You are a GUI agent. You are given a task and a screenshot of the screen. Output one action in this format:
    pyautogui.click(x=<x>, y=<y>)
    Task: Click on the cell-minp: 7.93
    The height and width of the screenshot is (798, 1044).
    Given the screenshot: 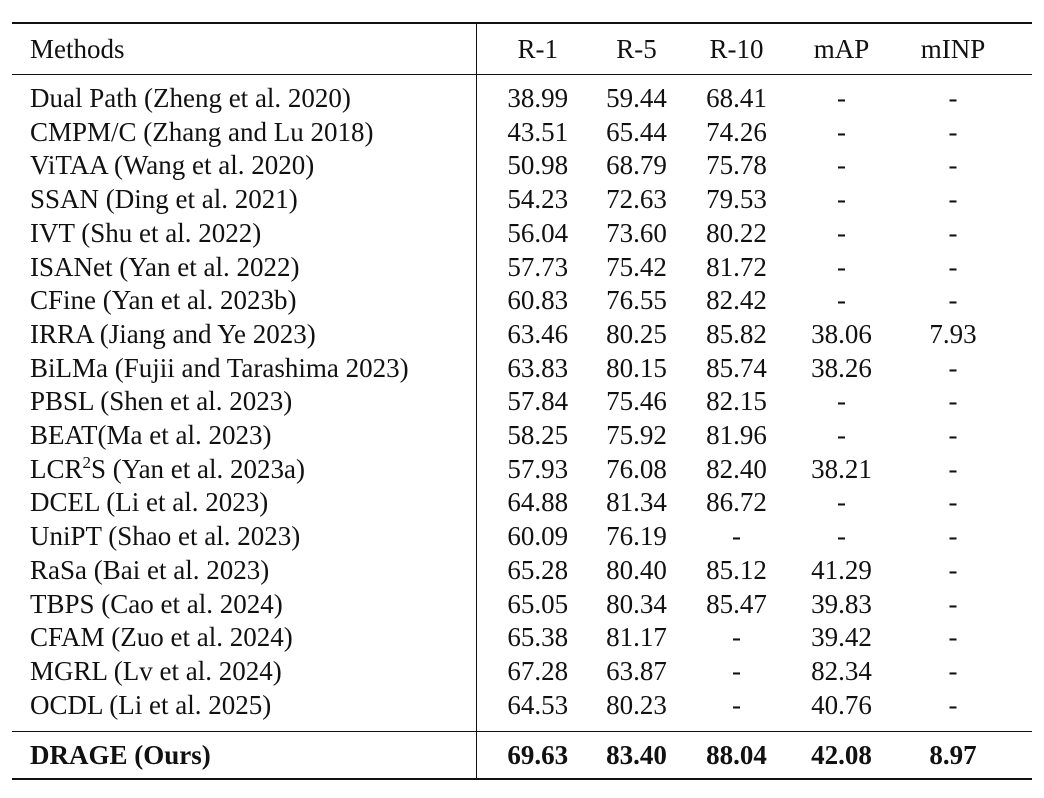 What is the action you would take?
    pyautogui.click(x=953, y=333)
    